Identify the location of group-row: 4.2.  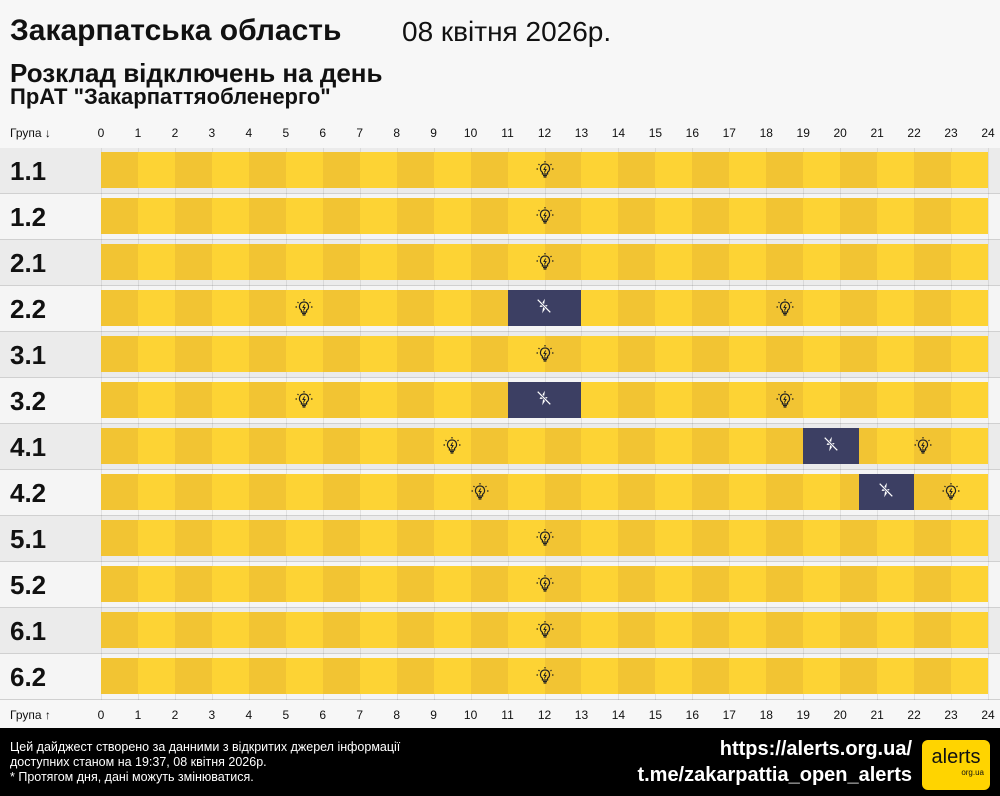
(500, 493).